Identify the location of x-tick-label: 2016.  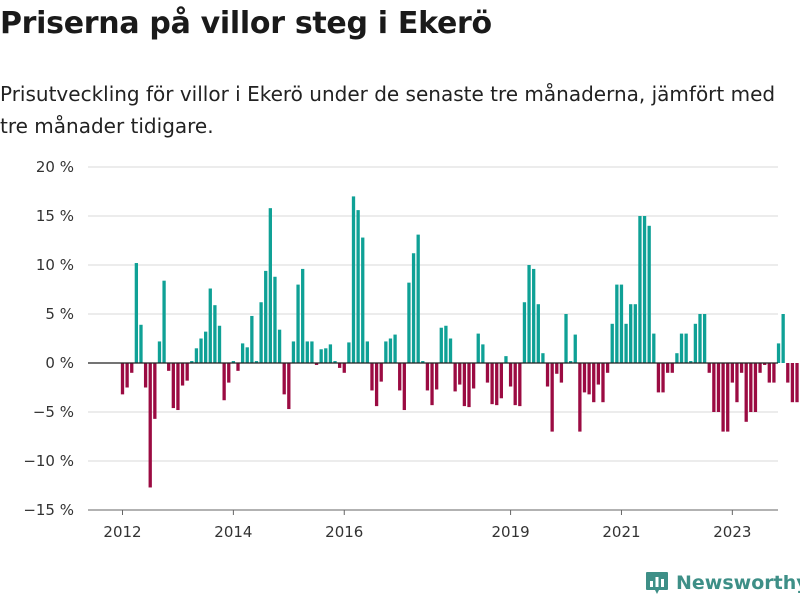
(344, 532).